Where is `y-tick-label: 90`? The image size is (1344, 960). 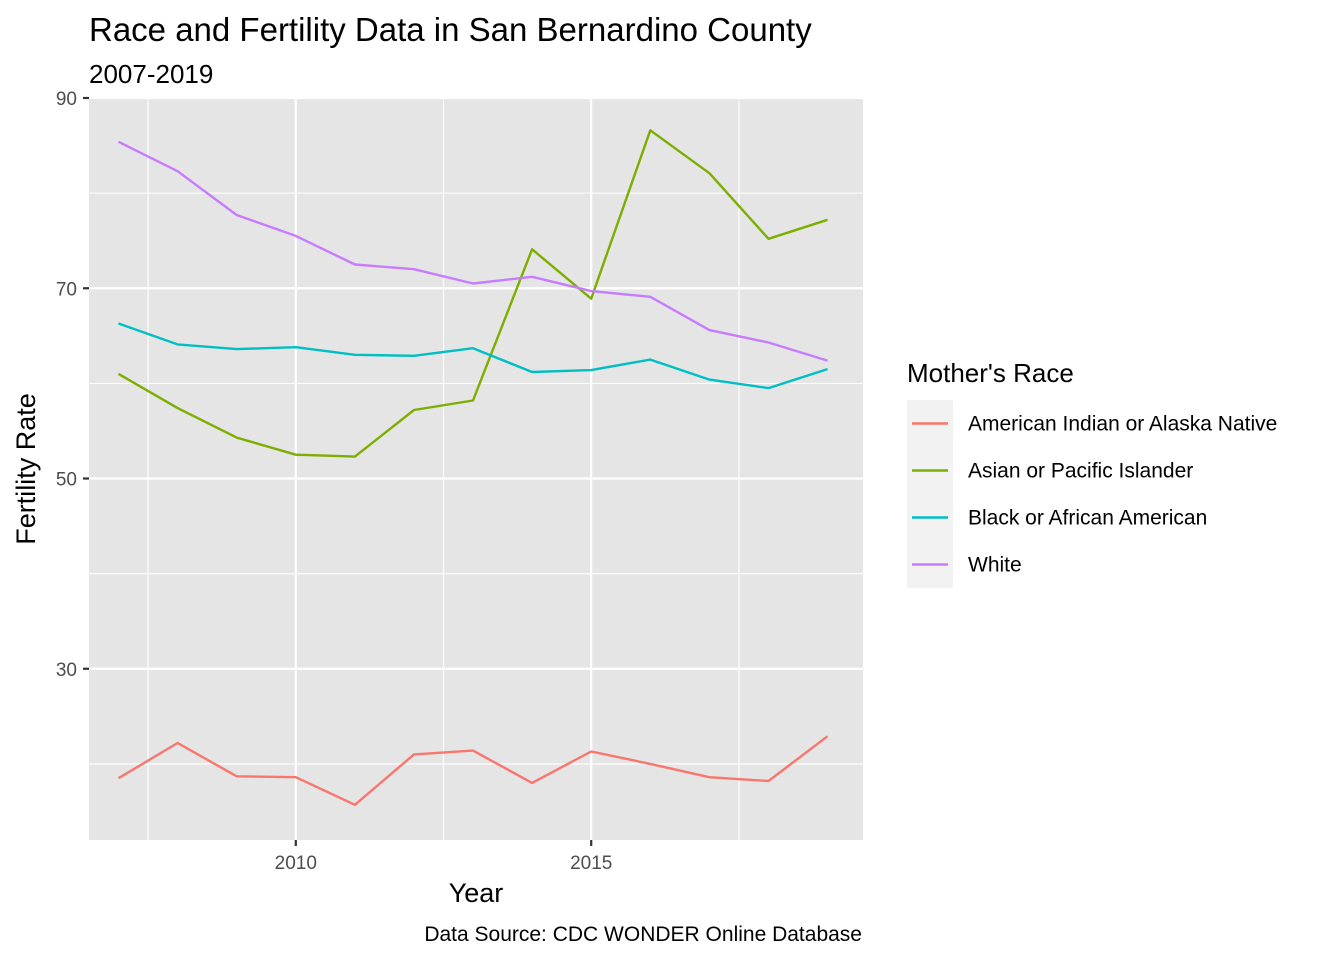 y-tick-label: 90 is located at coordinates (66, 99).